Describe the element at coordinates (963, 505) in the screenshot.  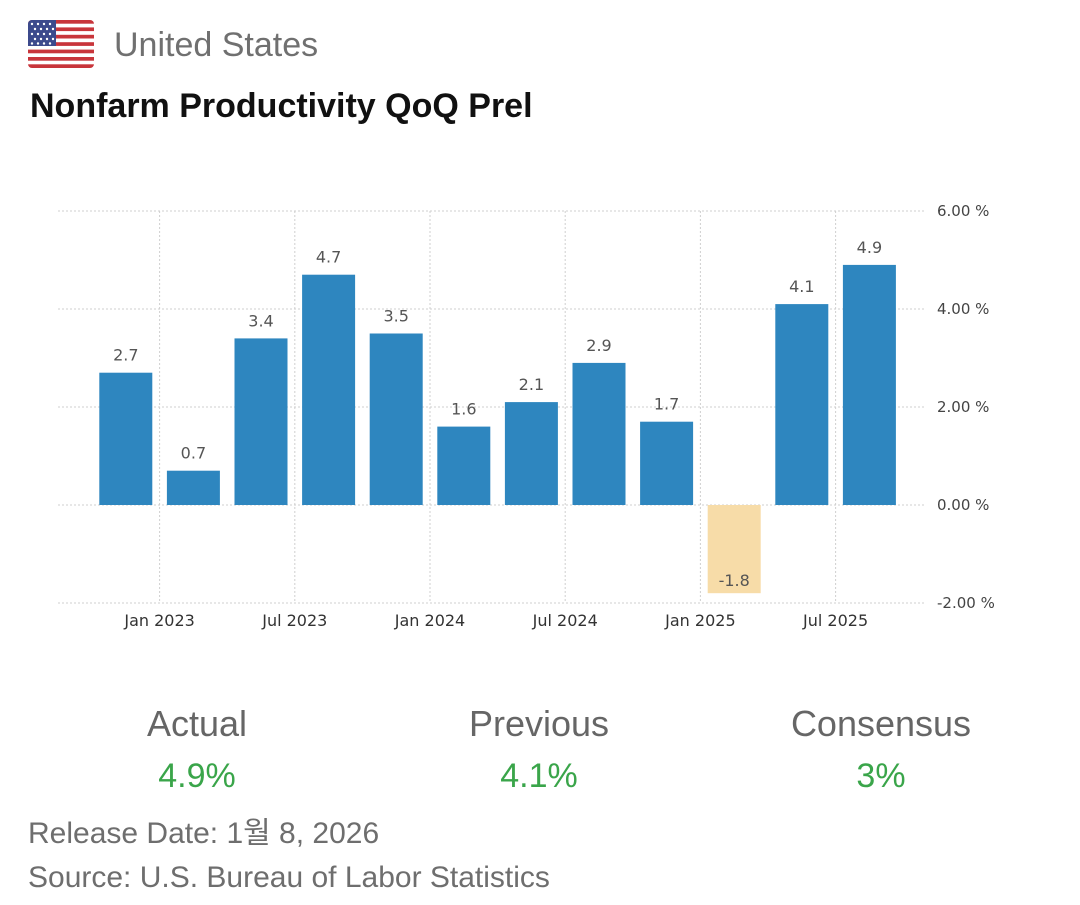
I see `y-tick-label: 0.00 %` at that location.